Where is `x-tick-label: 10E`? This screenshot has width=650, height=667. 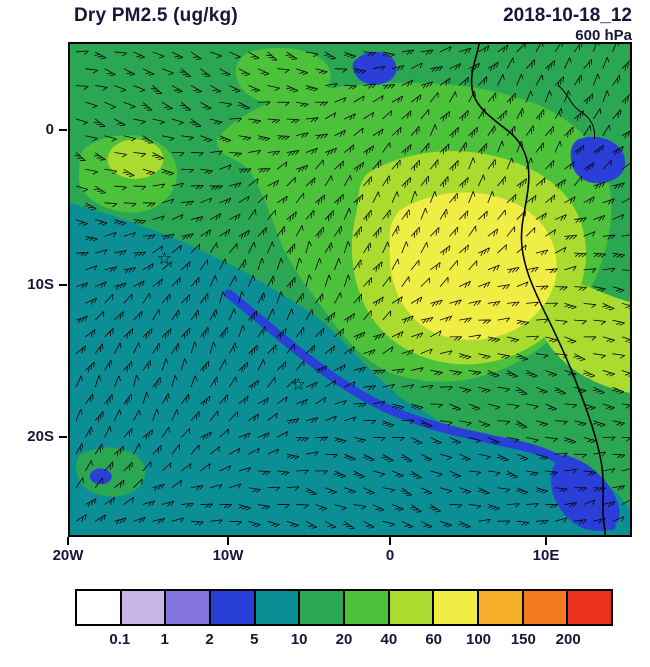 x-tick-label: 10E is located at coordinates (546, 555).